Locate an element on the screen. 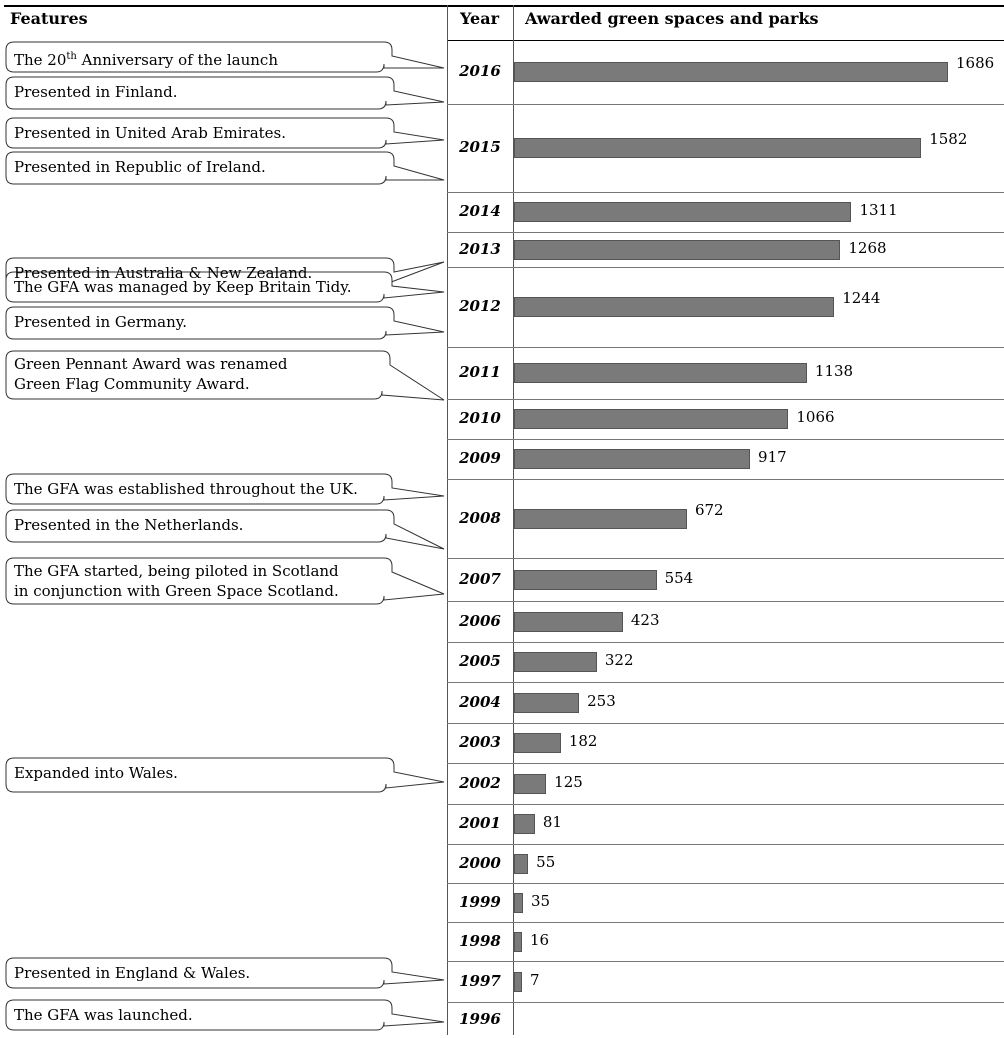 The height and width of the screenshot is (1038, 1004). callout-line: Presented in Republic of Ireland. is located at coordinates (140, 167).